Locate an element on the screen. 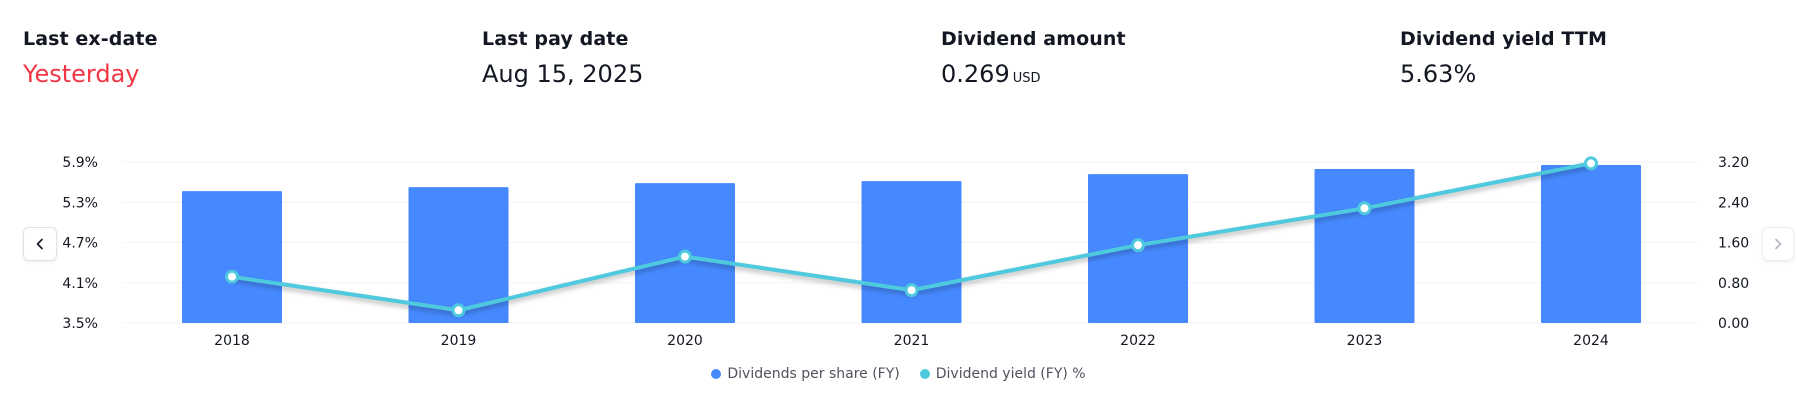  right-axis-tick: 2.40 is located at coordinates (1733, 203).